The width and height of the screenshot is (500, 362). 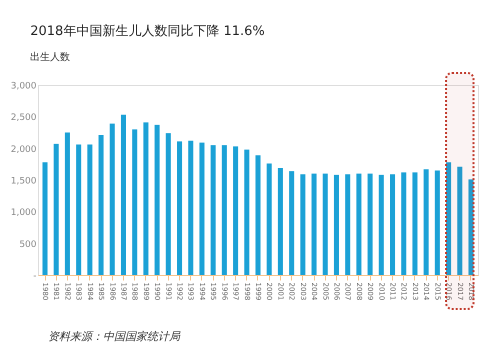 I want to click on y-tick-label: 1,000, so click(x=23, y=213).